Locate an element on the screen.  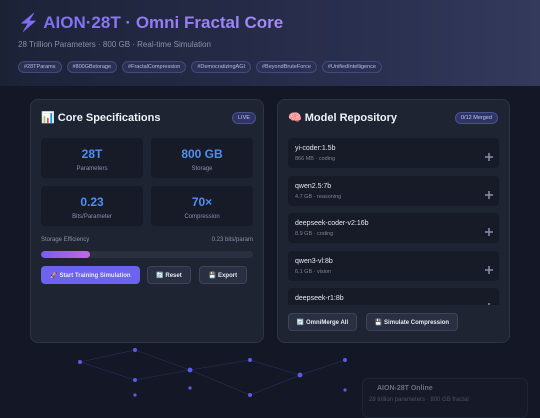
notification-text: 28 trillion parameters · 800 GB fractal is located at coordinates (419, 400).